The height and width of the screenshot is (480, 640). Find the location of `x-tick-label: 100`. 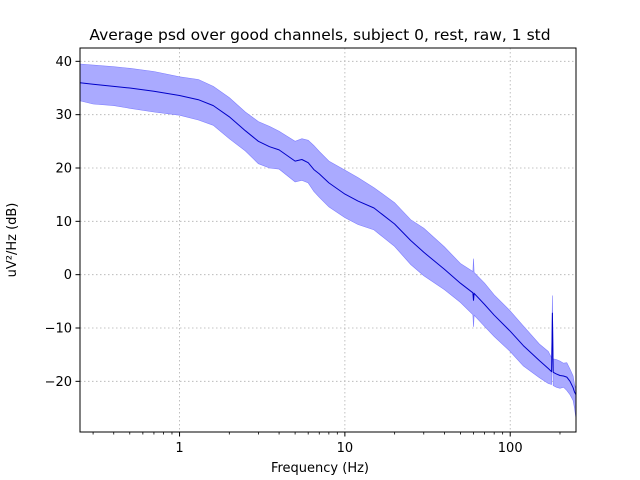

x-tick-label: 100 is located at coordinates (510, 448).